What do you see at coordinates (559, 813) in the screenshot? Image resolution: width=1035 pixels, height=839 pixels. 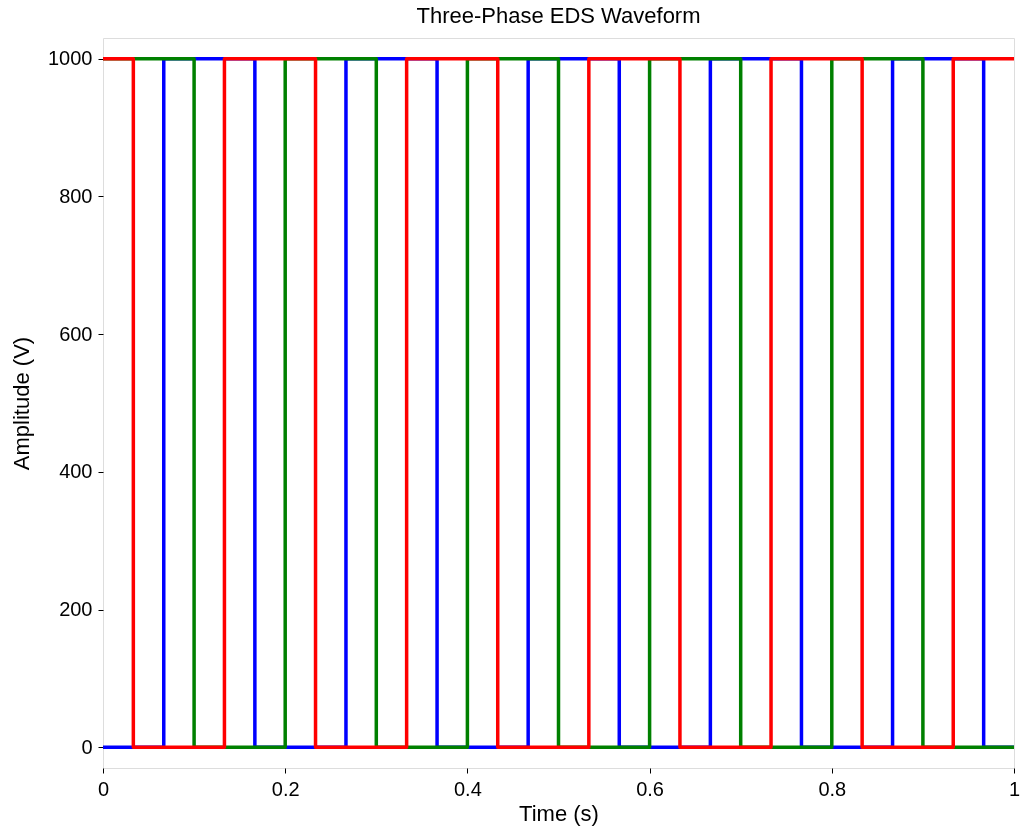 I see `x-axis-title: Time (s)` at bounding box center [559, 813].